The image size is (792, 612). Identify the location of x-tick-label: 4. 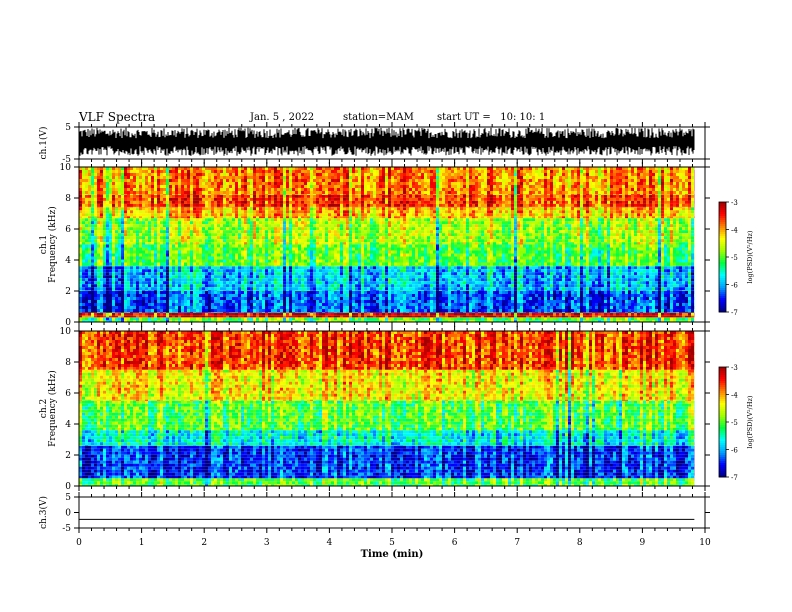
(330, 543).